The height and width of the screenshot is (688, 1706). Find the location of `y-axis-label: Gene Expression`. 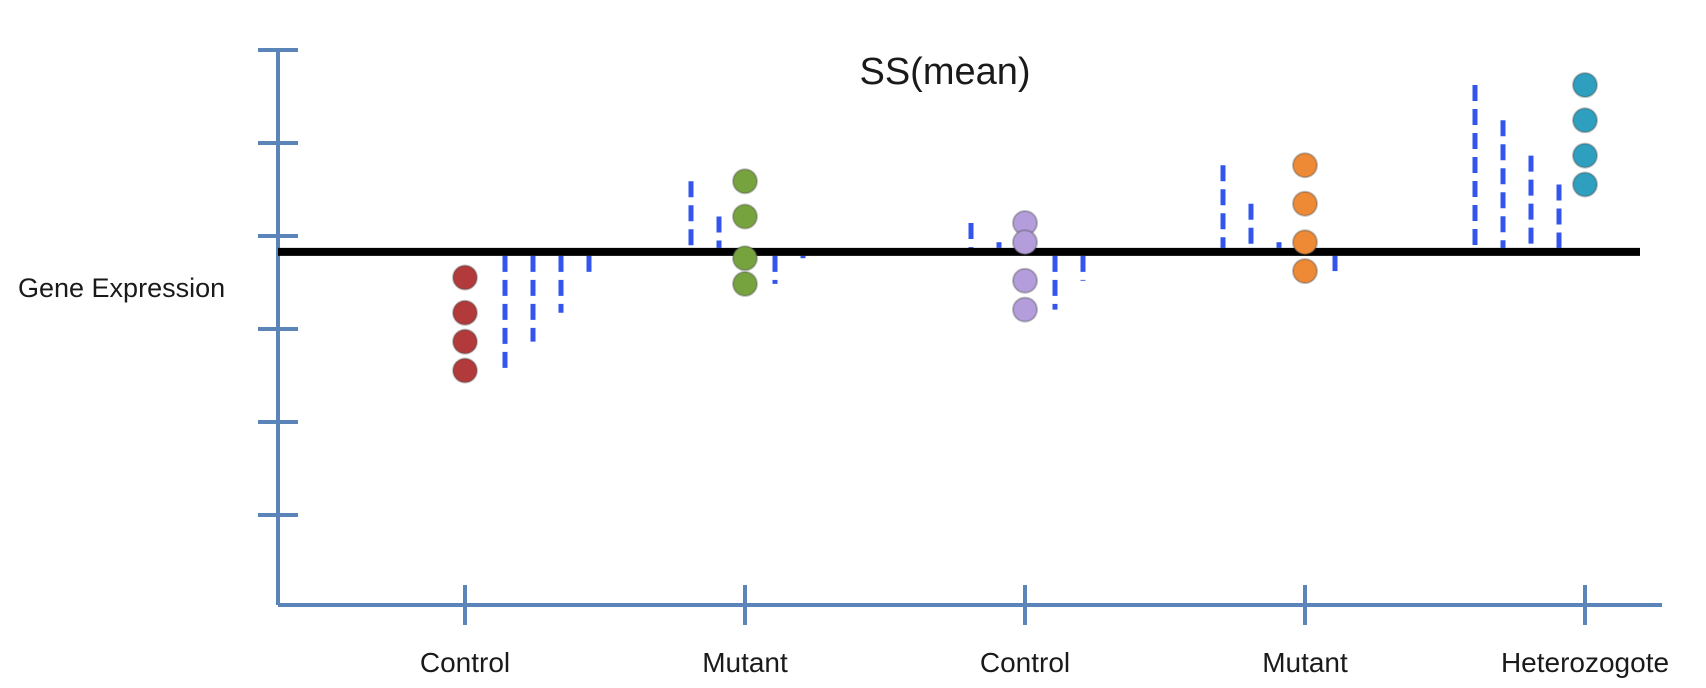

y-axis-label: Gene Expression is located at coordinates (121, 288).